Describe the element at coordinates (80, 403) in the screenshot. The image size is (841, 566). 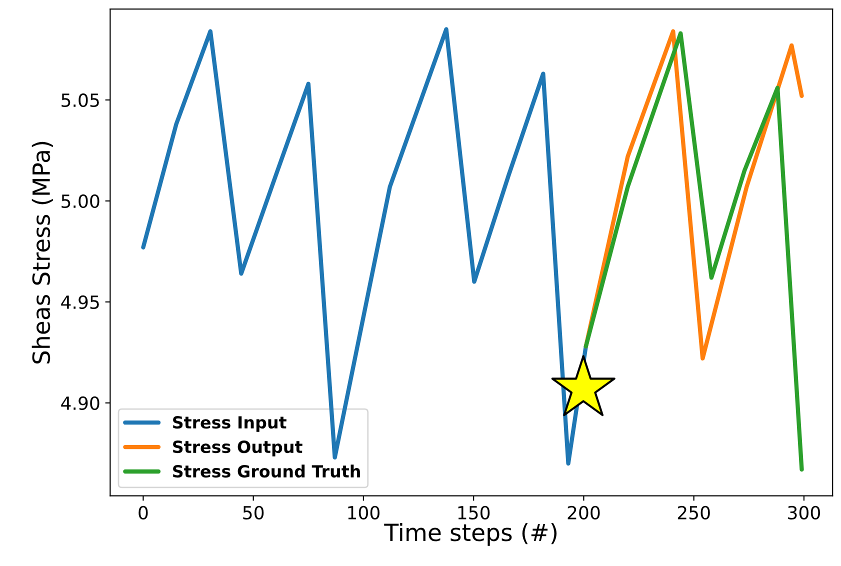
I see `y-tick-label: 4.90` at that location.